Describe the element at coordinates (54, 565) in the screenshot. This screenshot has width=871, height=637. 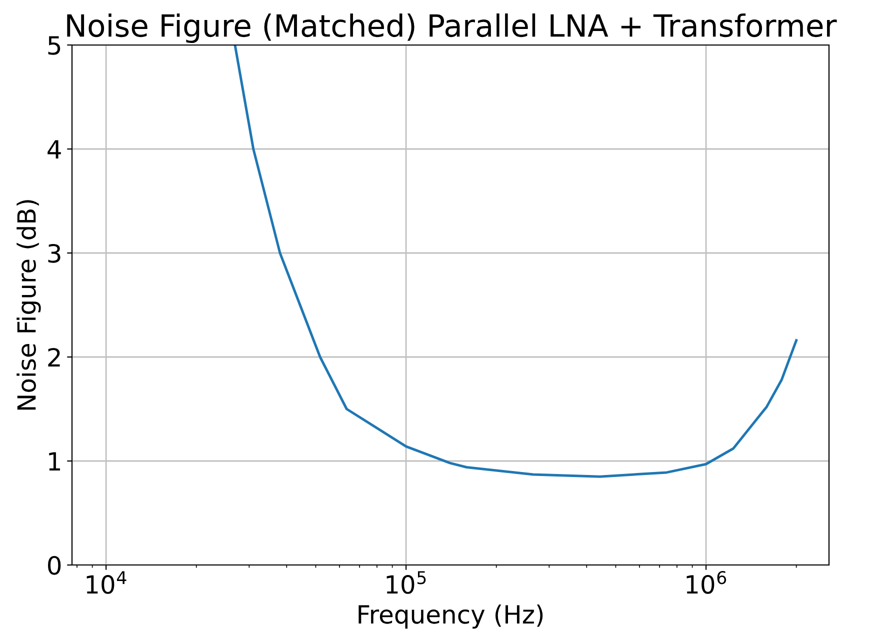
I see `y-tick-label: 0` at that location.